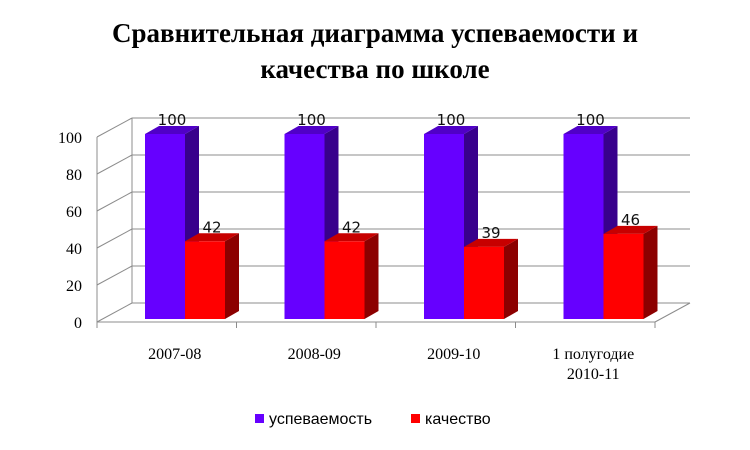 This screenshot has height=450, width=750. What do you see at coordinates (314, 354) in the screenshot?
I see `x-category-label: 2008-09` at bounding box center [314, 354].